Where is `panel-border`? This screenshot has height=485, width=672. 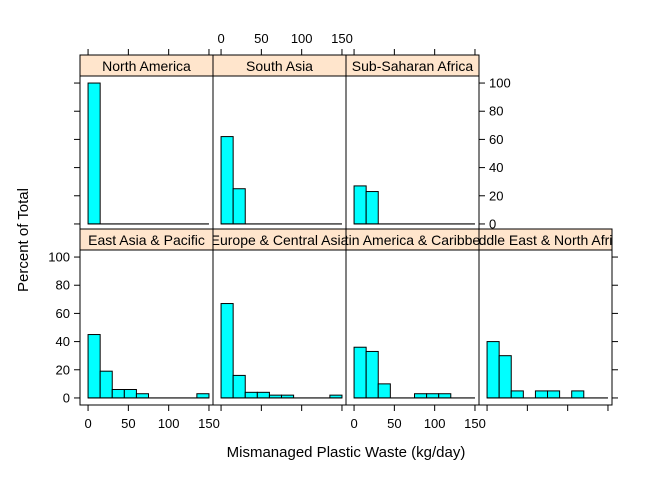
panel-border is located at coordinates (545, 327).